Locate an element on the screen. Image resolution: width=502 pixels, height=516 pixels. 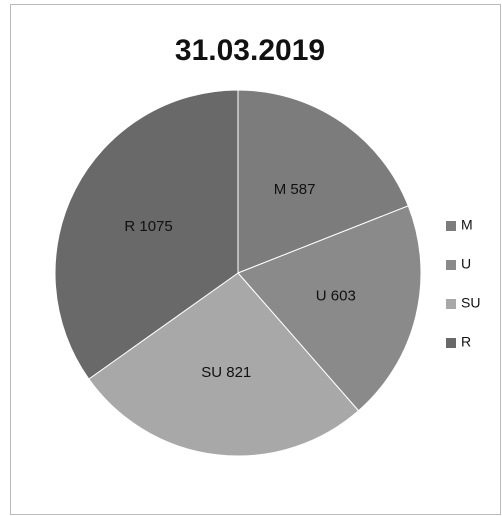
legend-label: R is located at coordinates (466, 342).